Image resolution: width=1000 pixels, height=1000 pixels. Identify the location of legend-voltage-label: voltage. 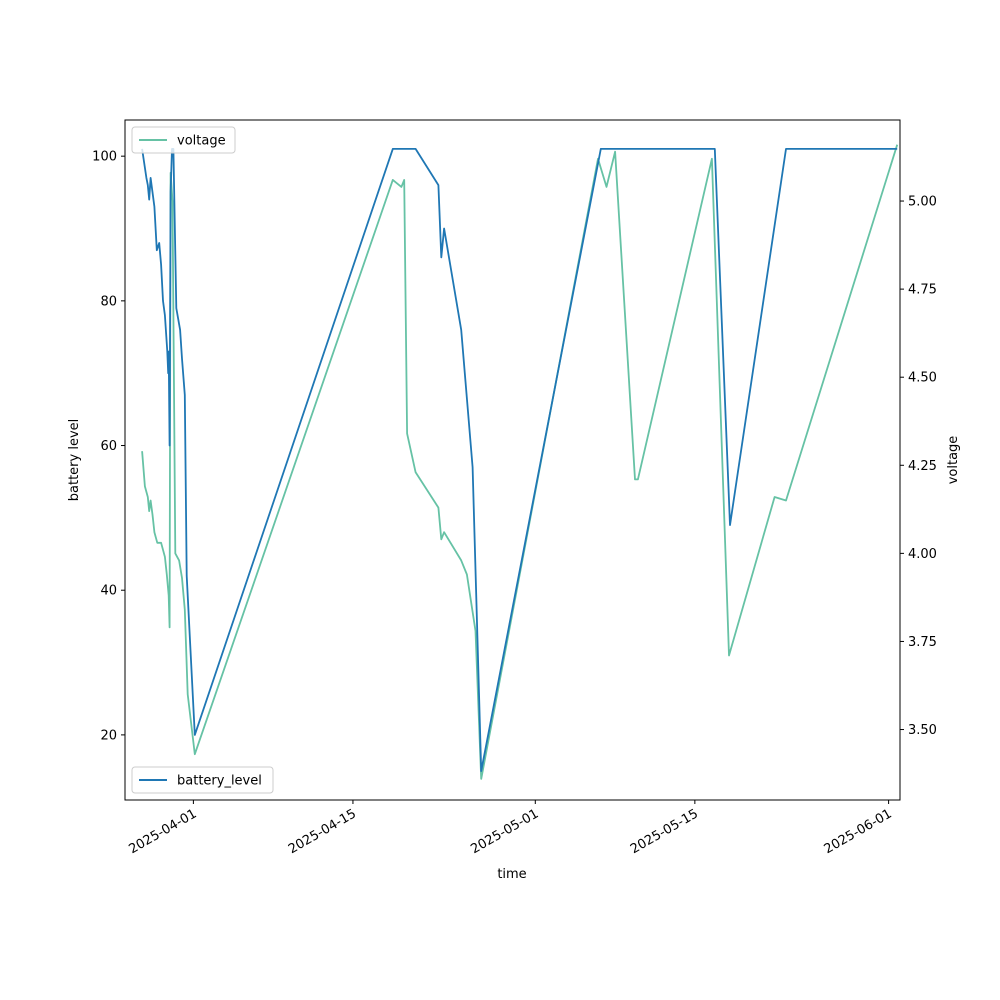
(201, 141).